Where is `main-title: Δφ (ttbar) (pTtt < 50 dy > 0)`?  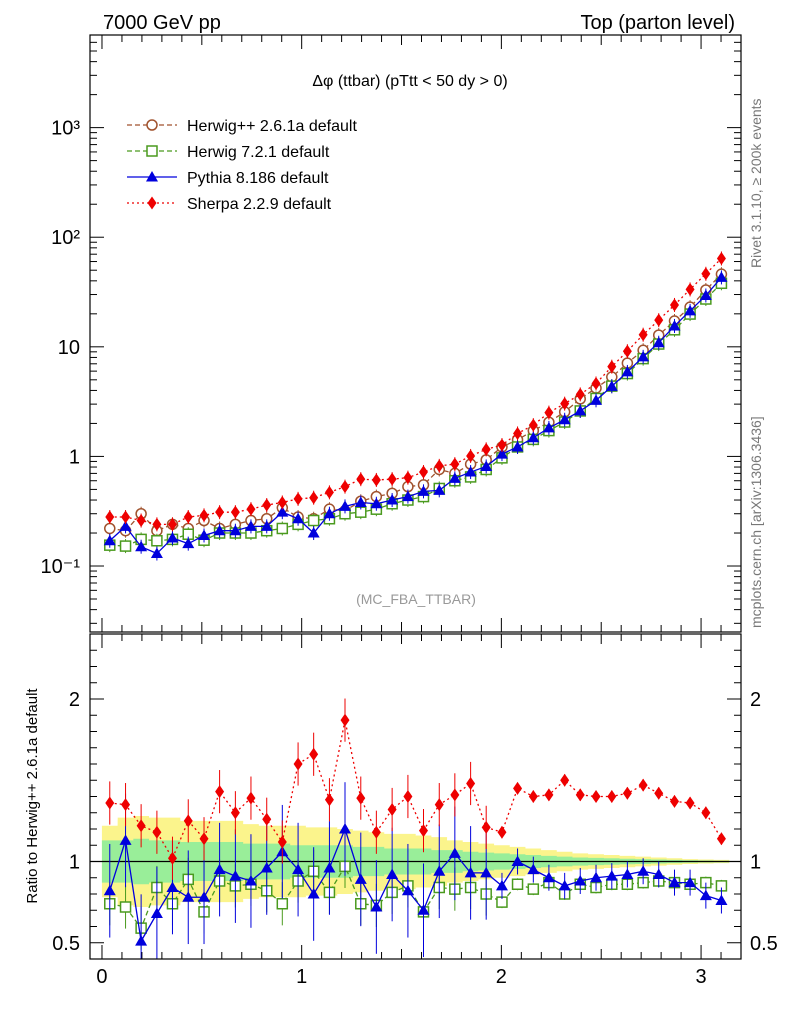 main-title: Δφ (ttbar) (pTtt < 50 dy > 0) is located at coordinates (409, 81).